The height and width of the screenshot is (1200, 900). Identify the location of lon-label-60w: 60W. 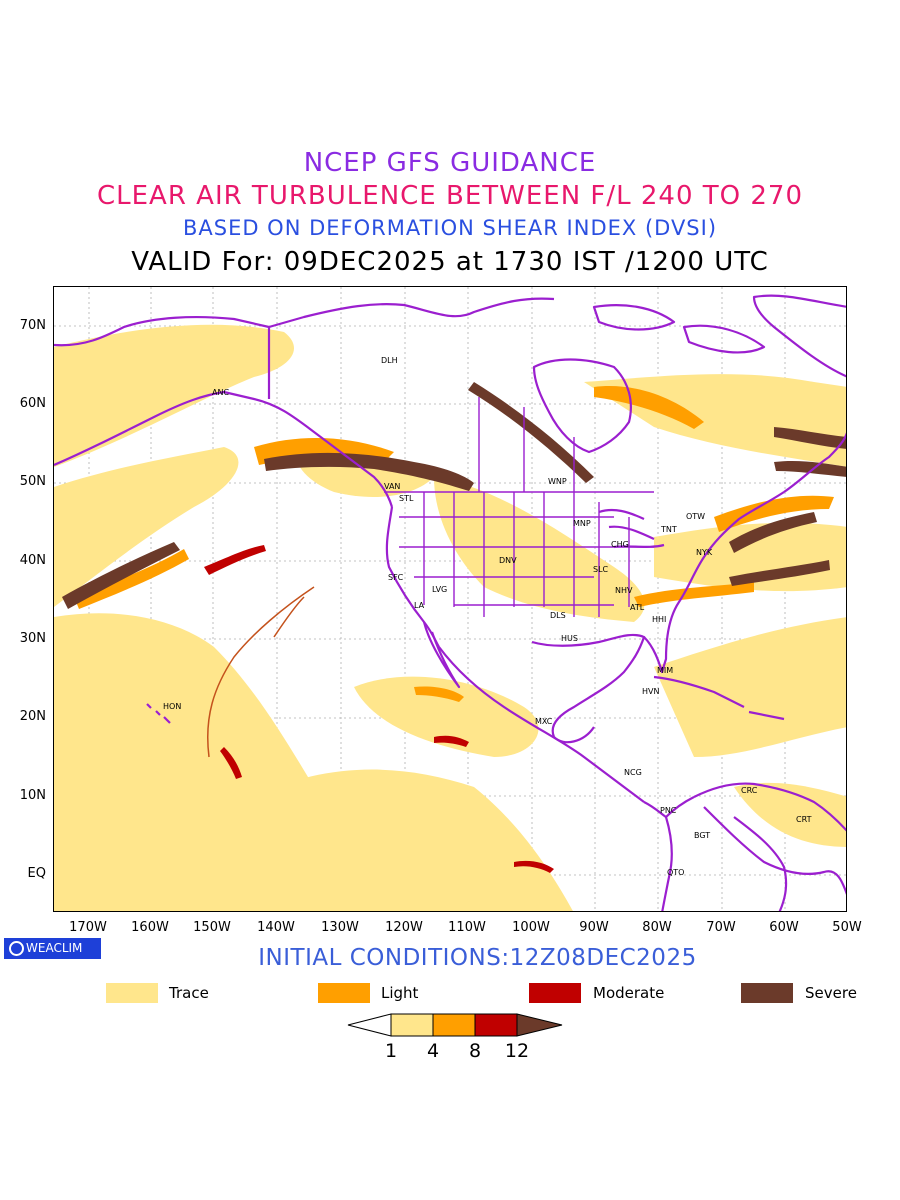
(784, 927).